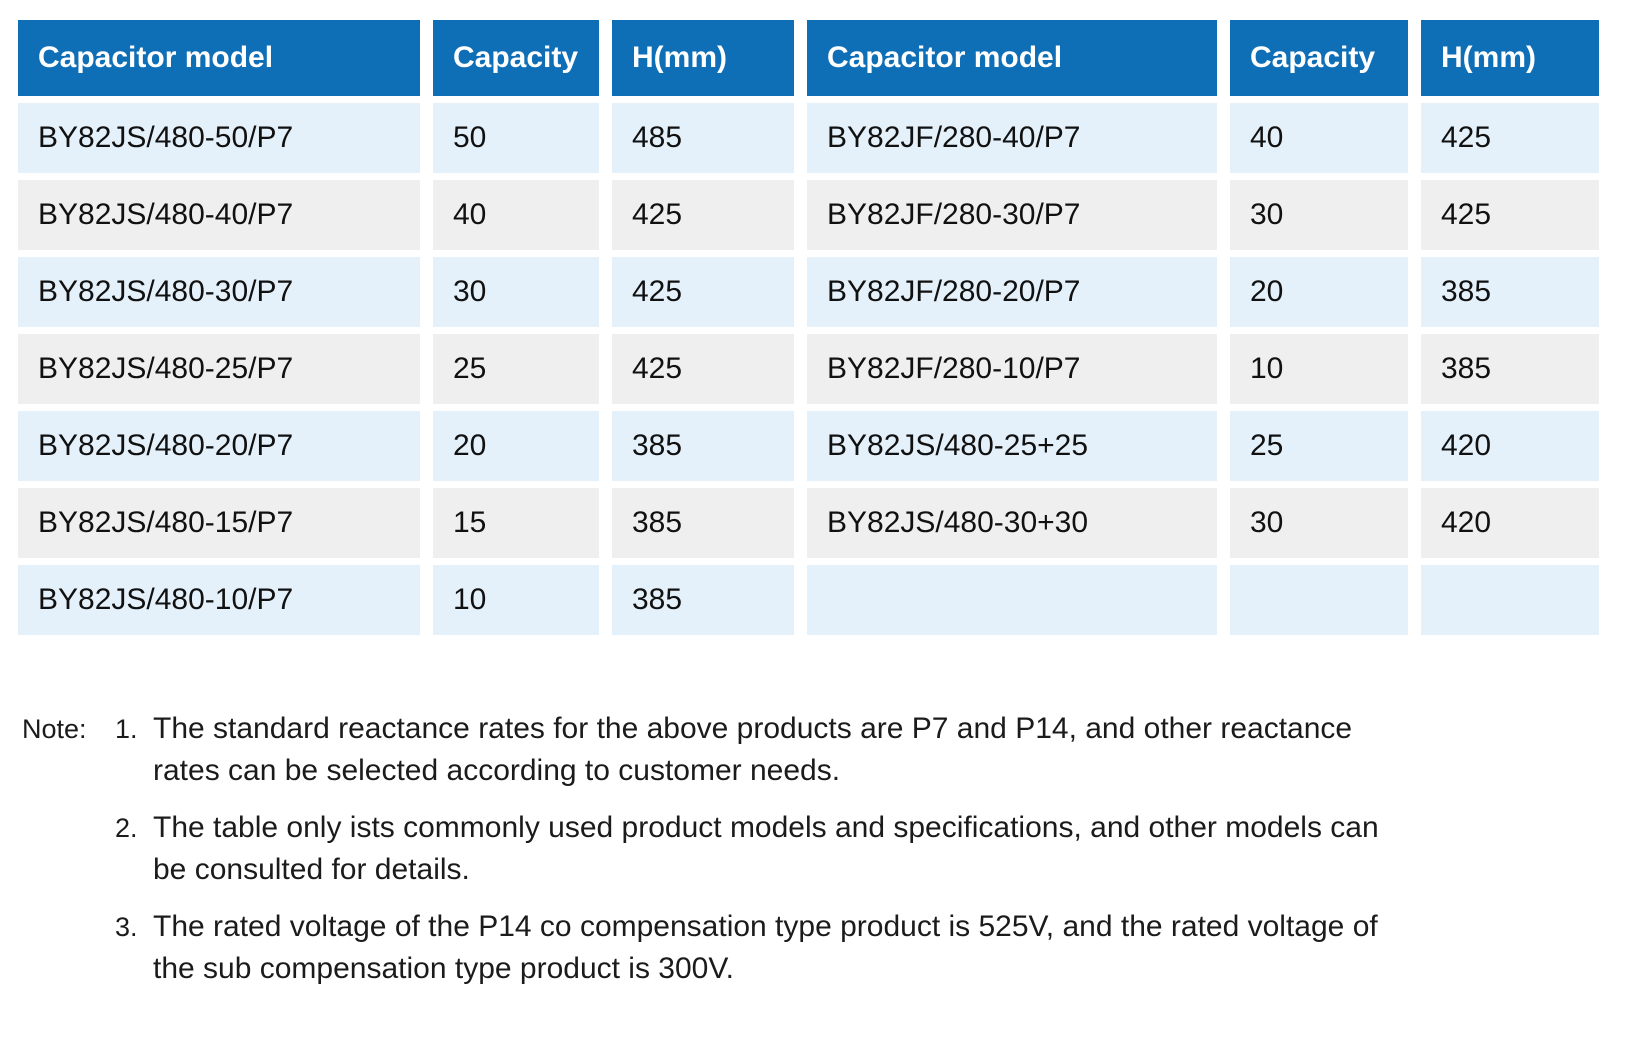 This screenshot has width=1628, height=1049. What do you see at coordinates (126, 927) in the screenshot?
I see `note-number: 3.` at bounding box center [126, 927].